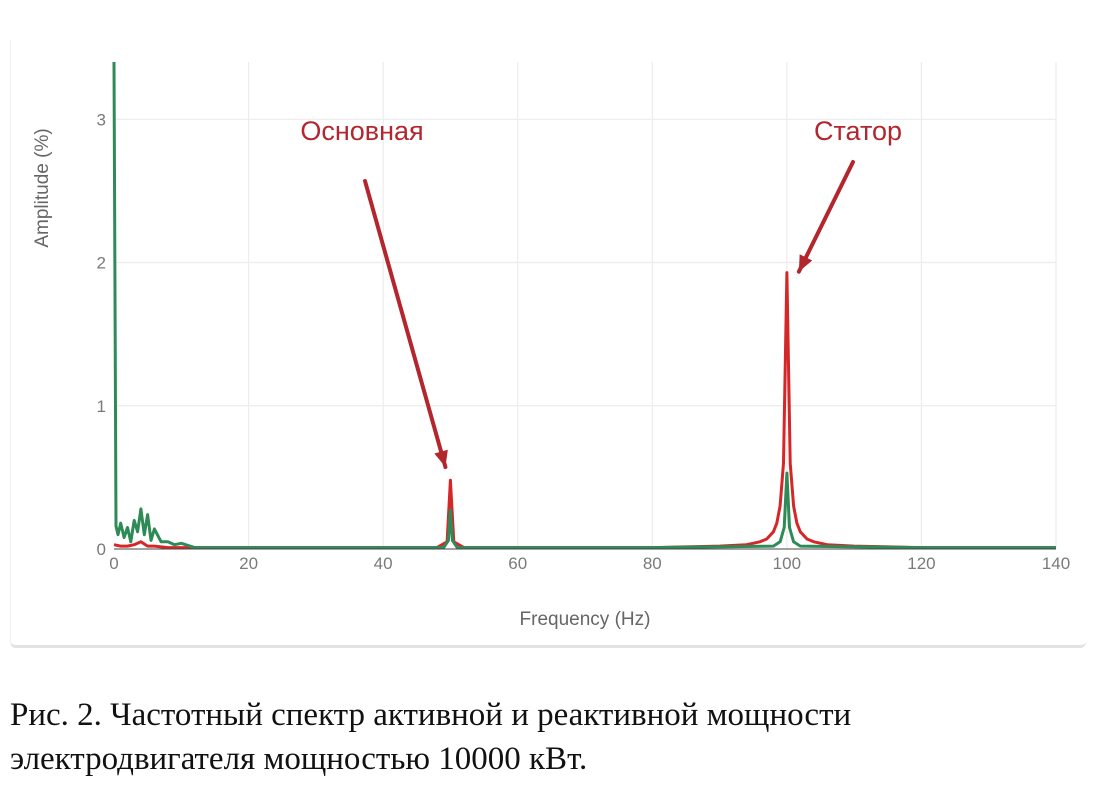  Describe the element at coordinates (361, 131) in the screenshot. I see `annotation-label: Основная` at that location.